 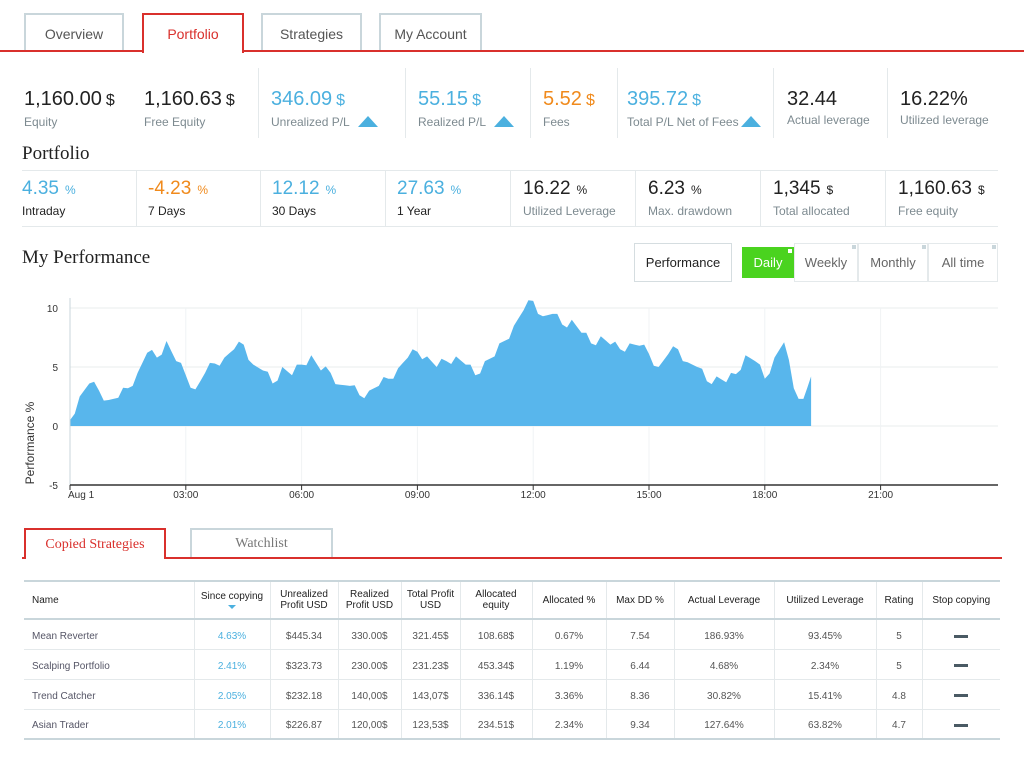 I want to click on range-weekly-label: Weekly, so click(x=826, y=262).